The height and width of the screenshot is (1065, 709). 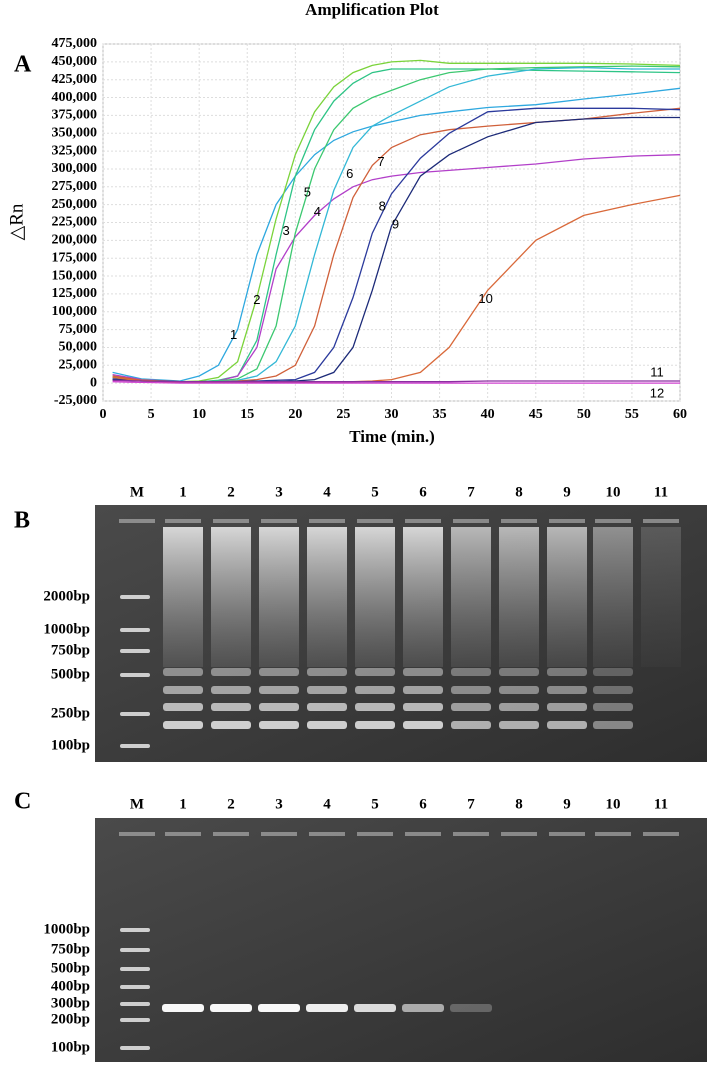 I want to click on series-label: 7, so click(x=380, y=161).